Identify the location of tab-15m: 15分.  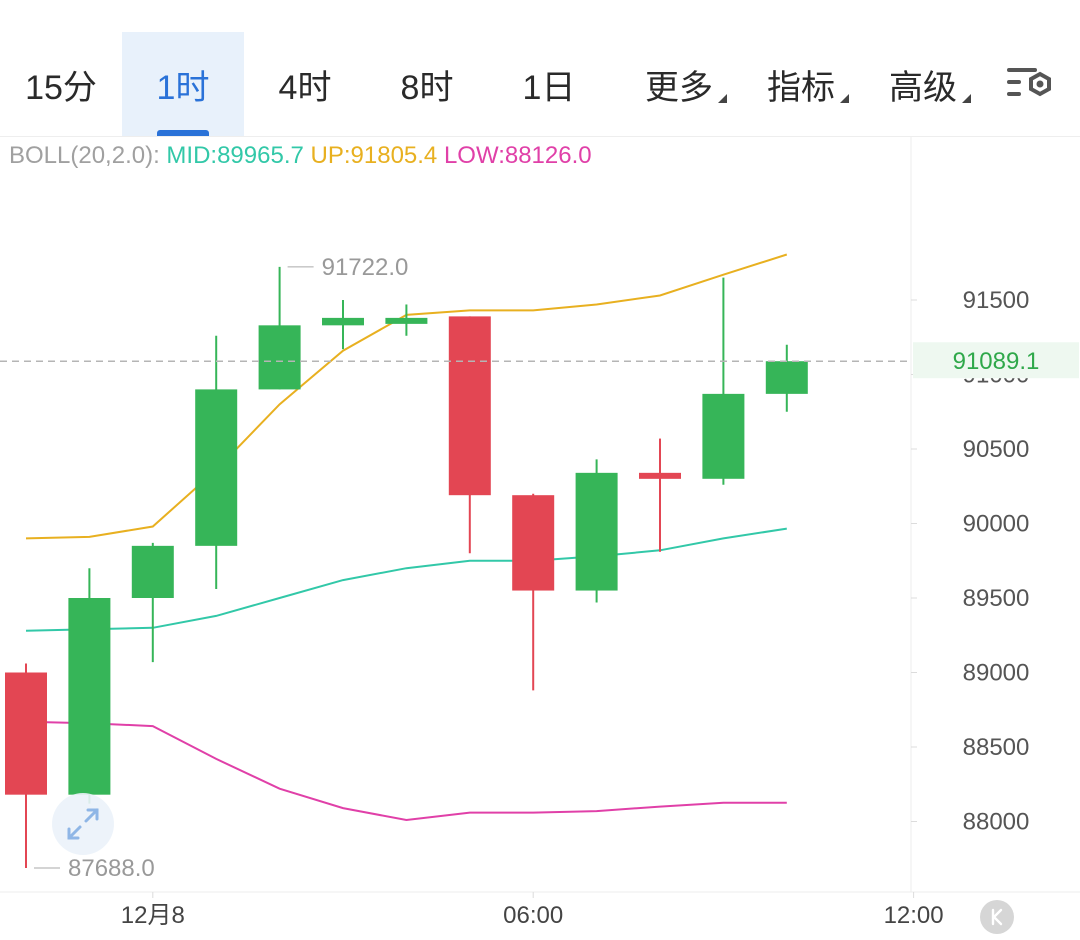
(61, 84).